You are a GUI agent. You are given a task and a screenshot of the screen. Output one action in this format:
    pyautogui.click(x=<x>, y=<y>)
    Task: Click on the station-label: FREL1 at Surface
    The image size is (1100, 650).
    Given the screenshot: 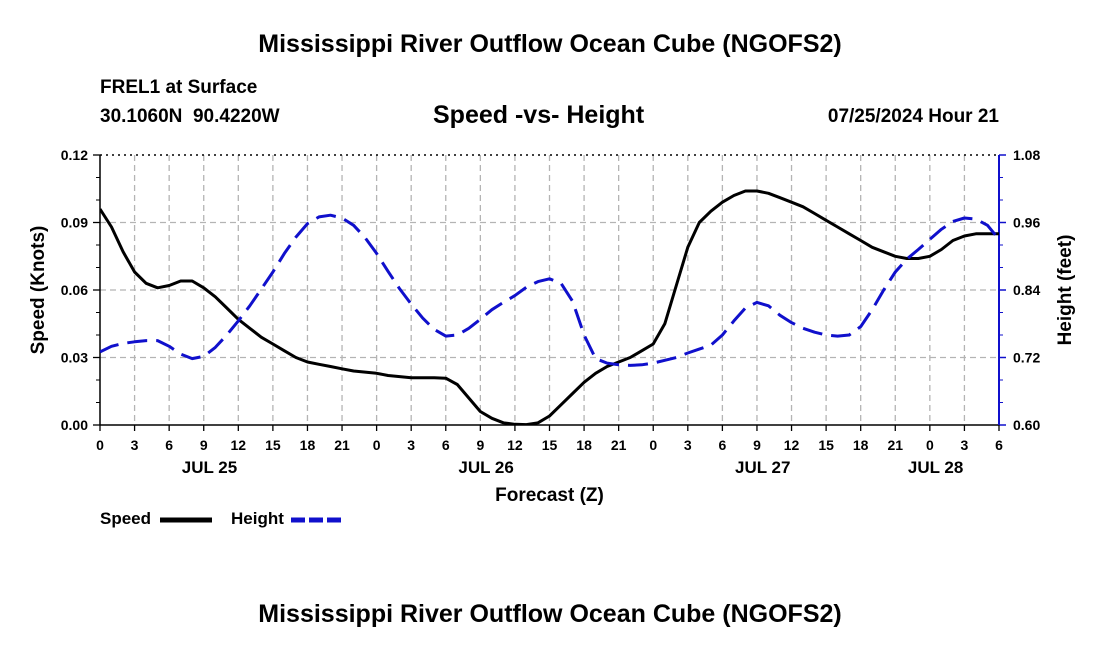 What is the action you would take?
    pyautogui.click(x=179, y=87)
    